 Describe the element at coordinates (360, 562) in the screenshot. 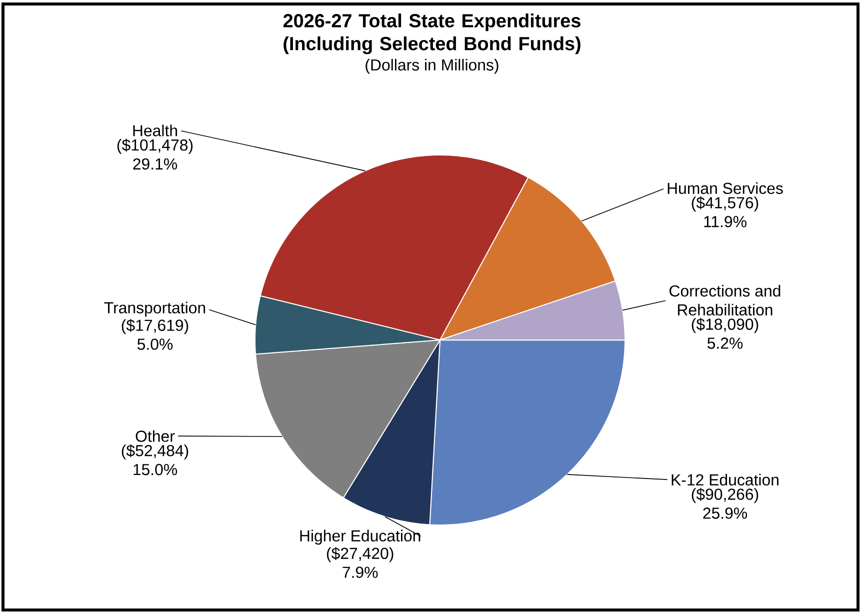

I see `data-label: ($27,420) 7.9%` at that location.